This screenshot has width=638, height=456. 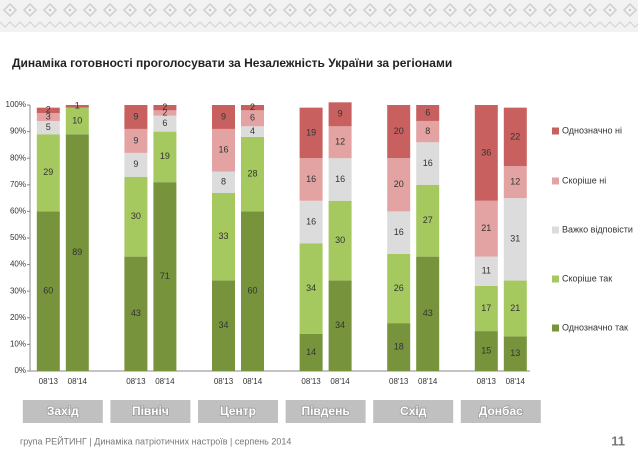 What do you see at coordinates (311, 352) in the screenshot?
I see `data-label: 14` at bounding box center [311, 352].